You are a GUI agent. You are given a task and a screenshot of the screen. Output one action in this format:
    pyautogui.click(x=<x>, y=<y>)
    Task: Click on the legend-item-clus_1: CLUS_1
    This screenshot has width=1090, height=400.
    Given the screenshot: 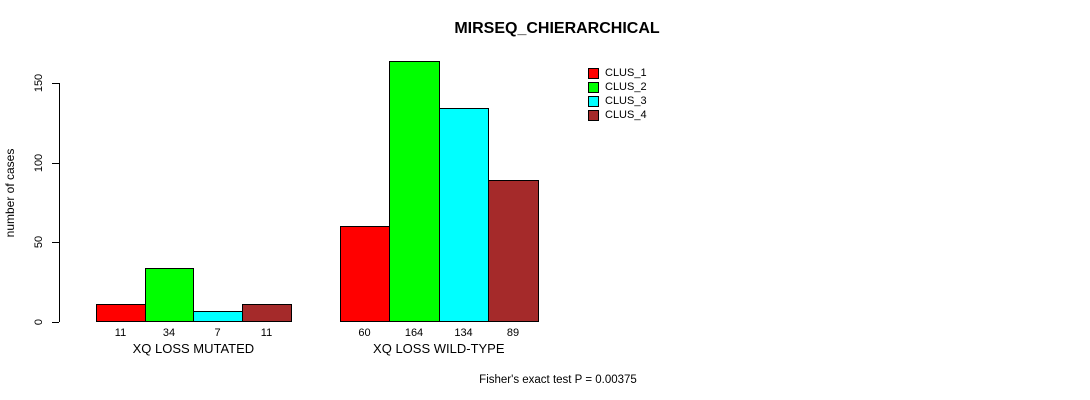 What is the action you would take?
    pyautogui.click(x=617, y=73)
    